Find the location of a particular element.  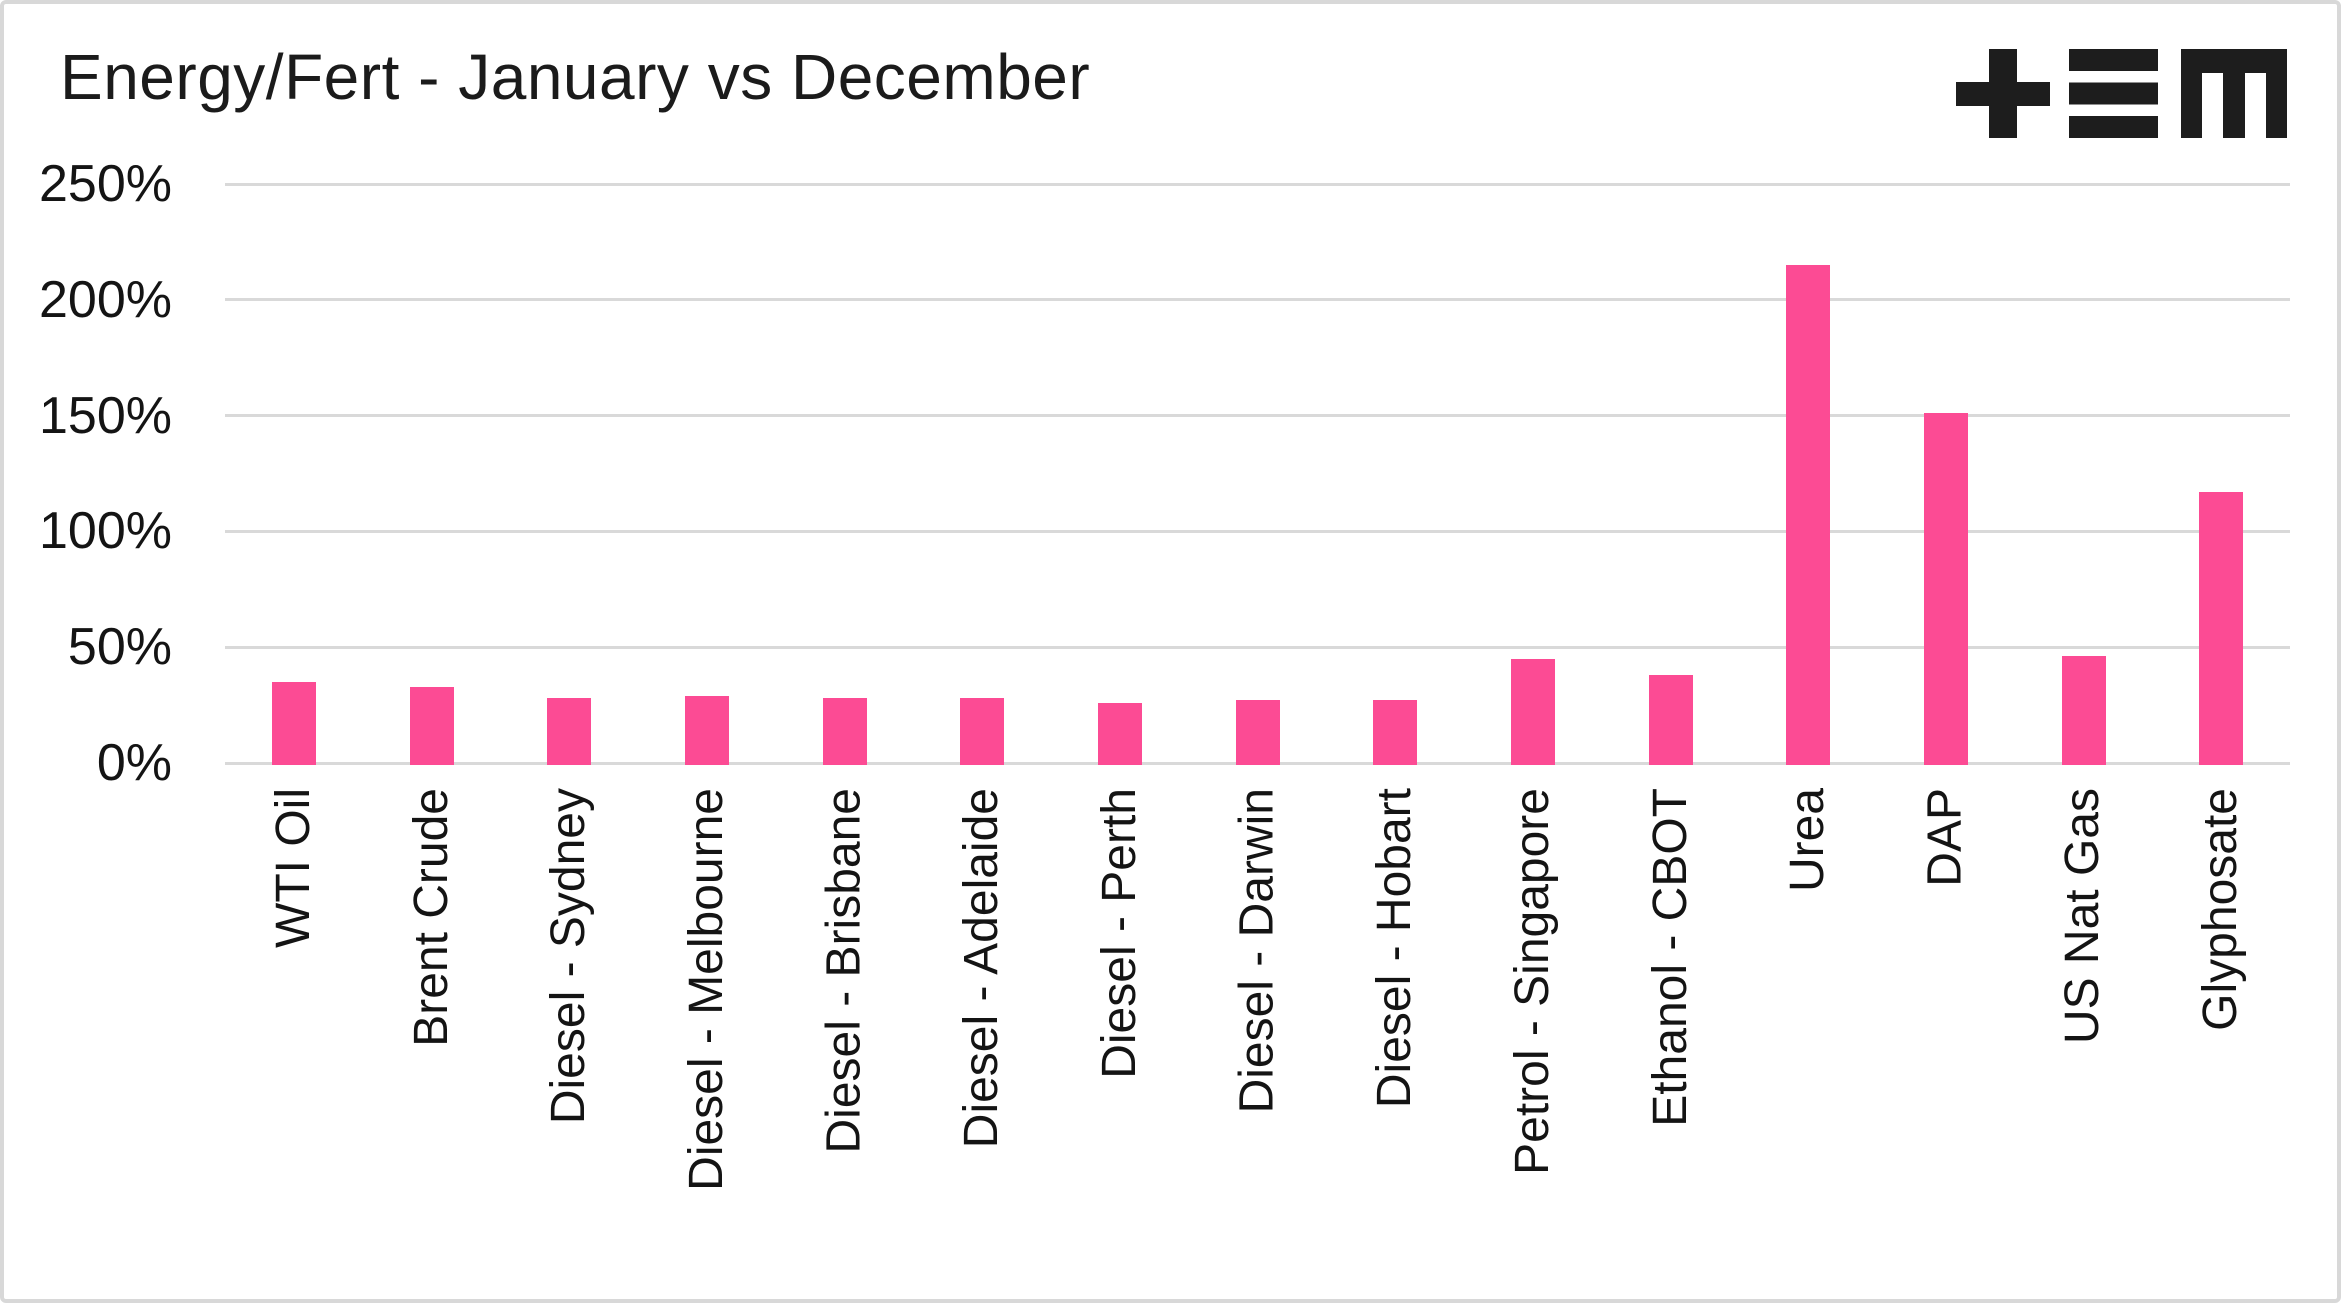

x-axis-label: Brent Crude is located at coordinates (431, 917).